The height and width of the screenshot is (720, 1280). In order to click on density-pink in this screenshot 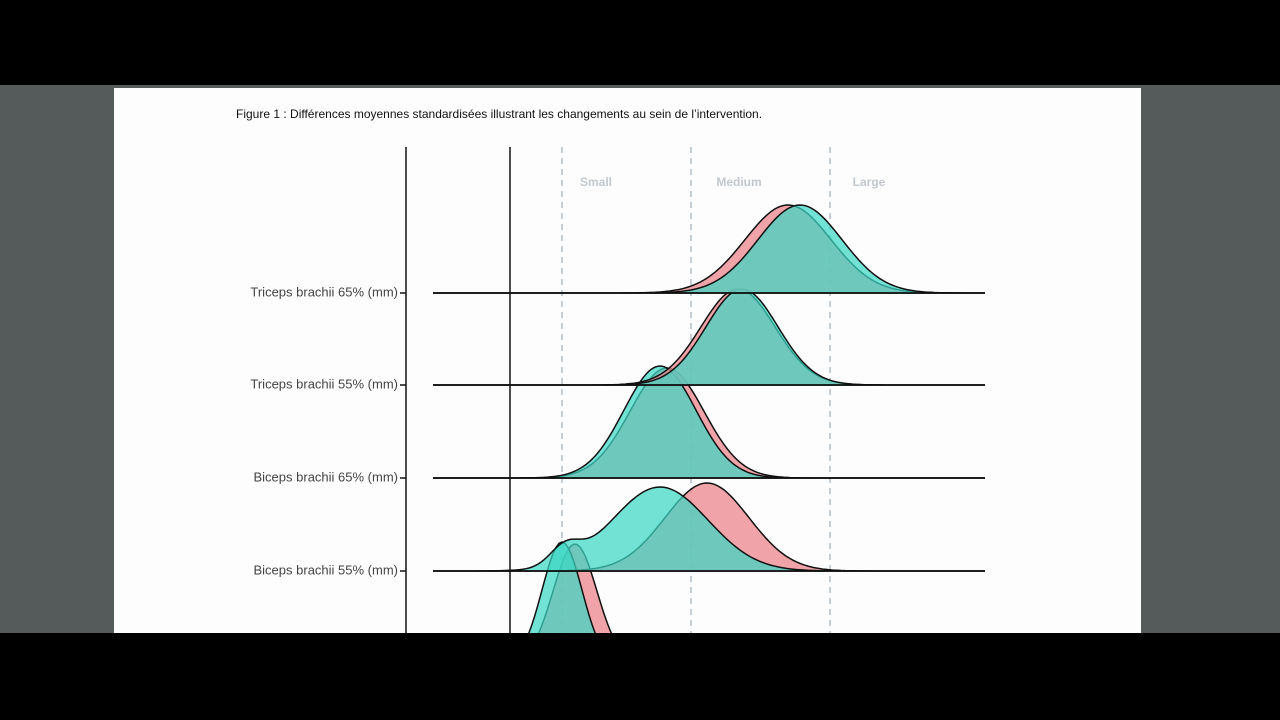, I will do `click(709, 249)`.